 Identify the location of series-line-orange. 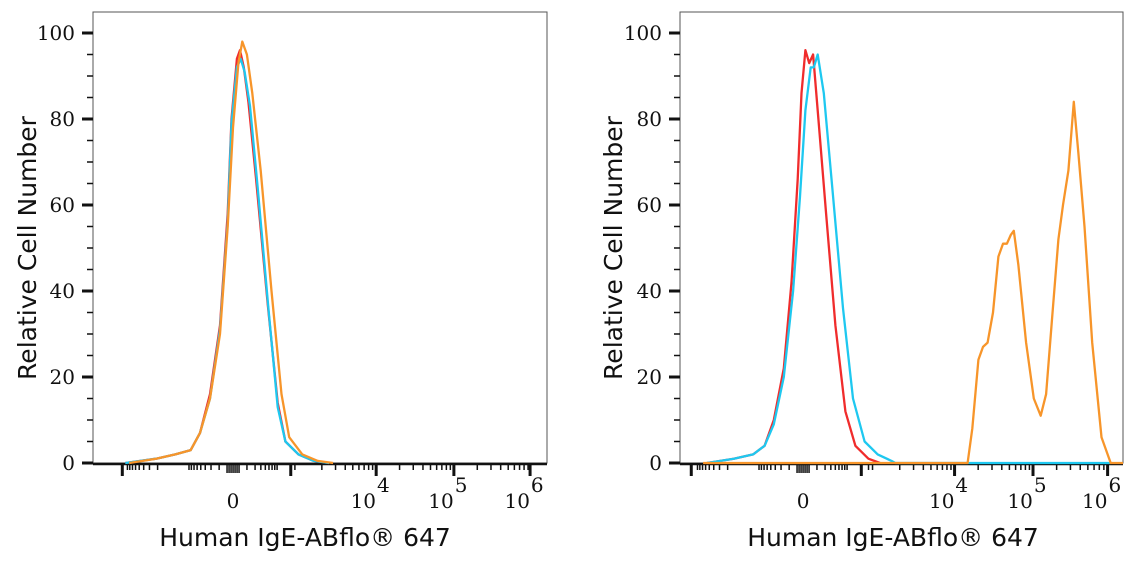
(231, 252).